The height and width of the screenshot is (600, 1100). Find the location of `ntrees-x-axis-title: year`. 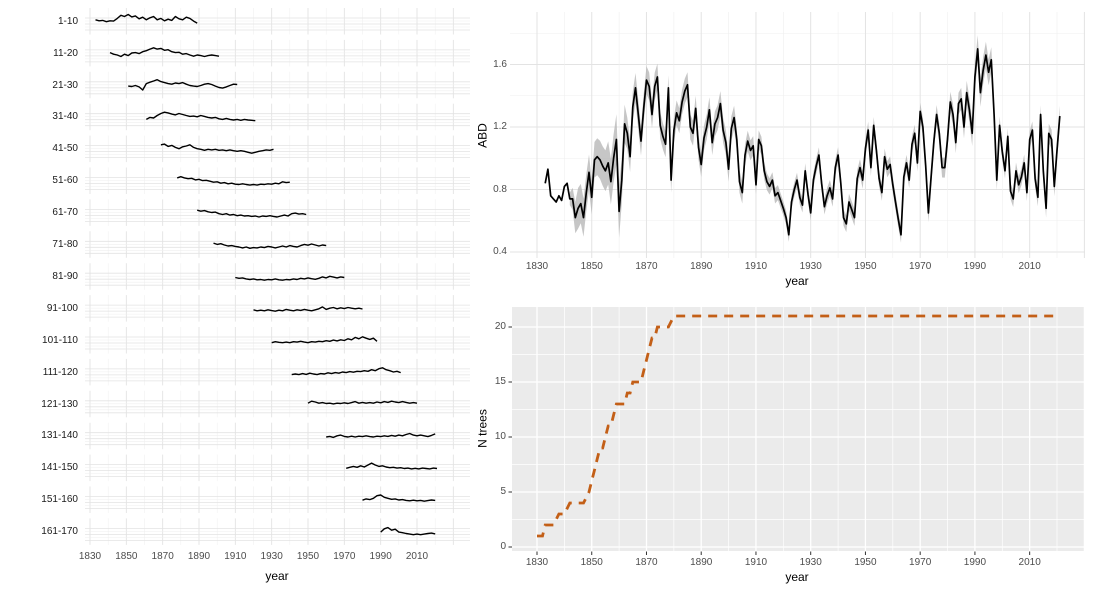

ntrees-x-axis-title: year is located at coordinates (797, 577).